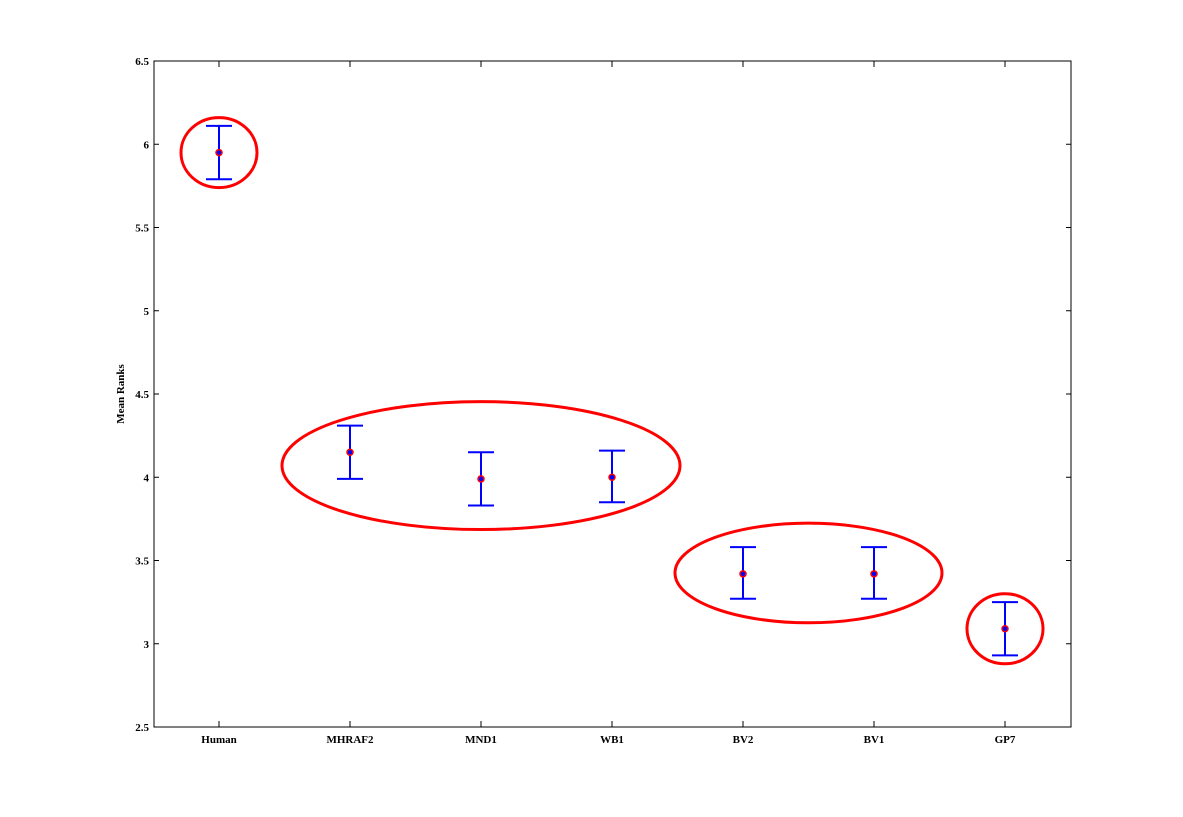  I want to click on errorbar-wb1, so click(612, 476).